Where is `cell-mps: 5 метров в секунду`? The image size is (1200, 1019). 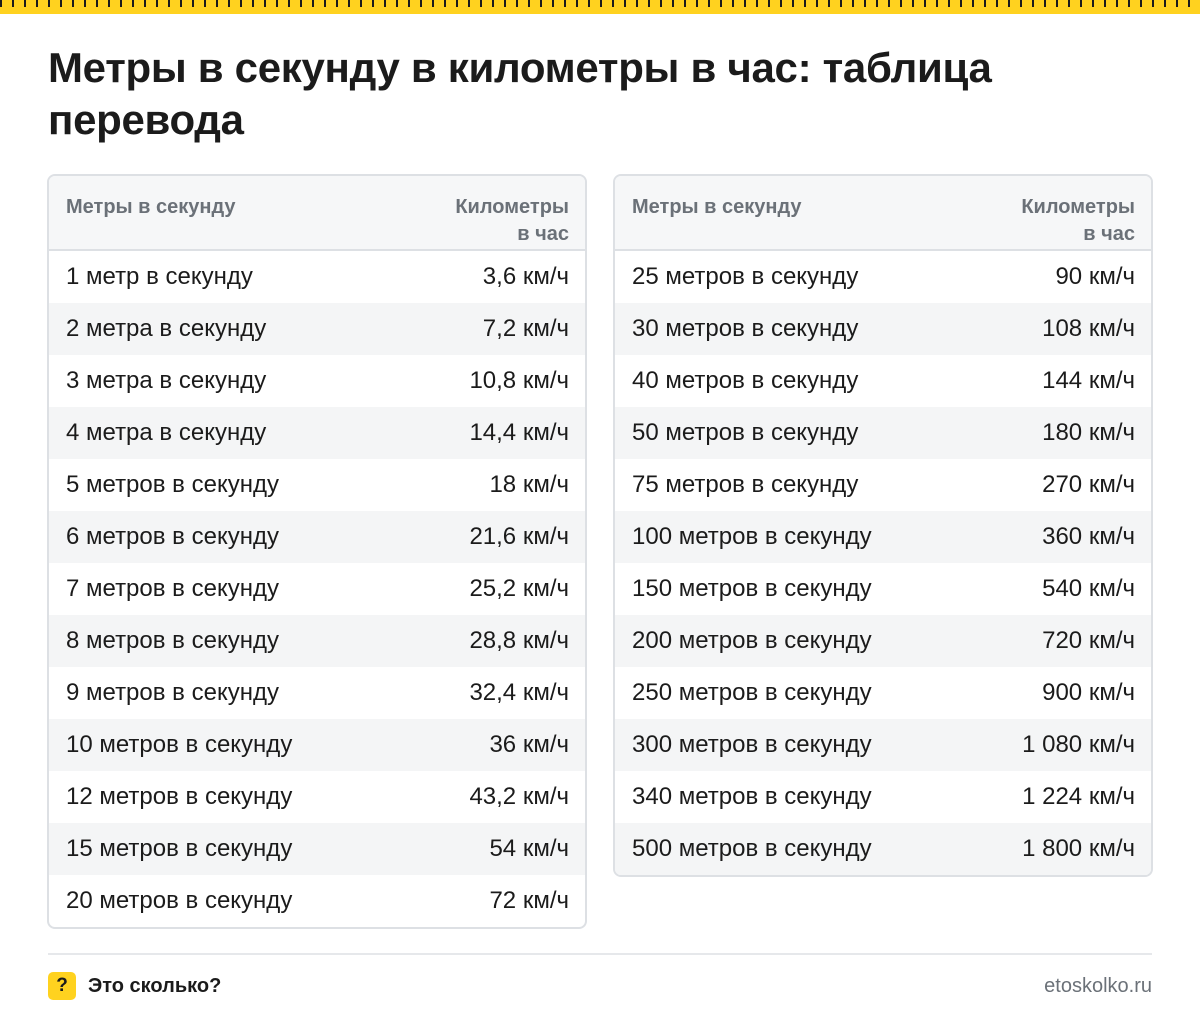 cell-mps: 5 метров в секунду is located at coordinates (172, 484).